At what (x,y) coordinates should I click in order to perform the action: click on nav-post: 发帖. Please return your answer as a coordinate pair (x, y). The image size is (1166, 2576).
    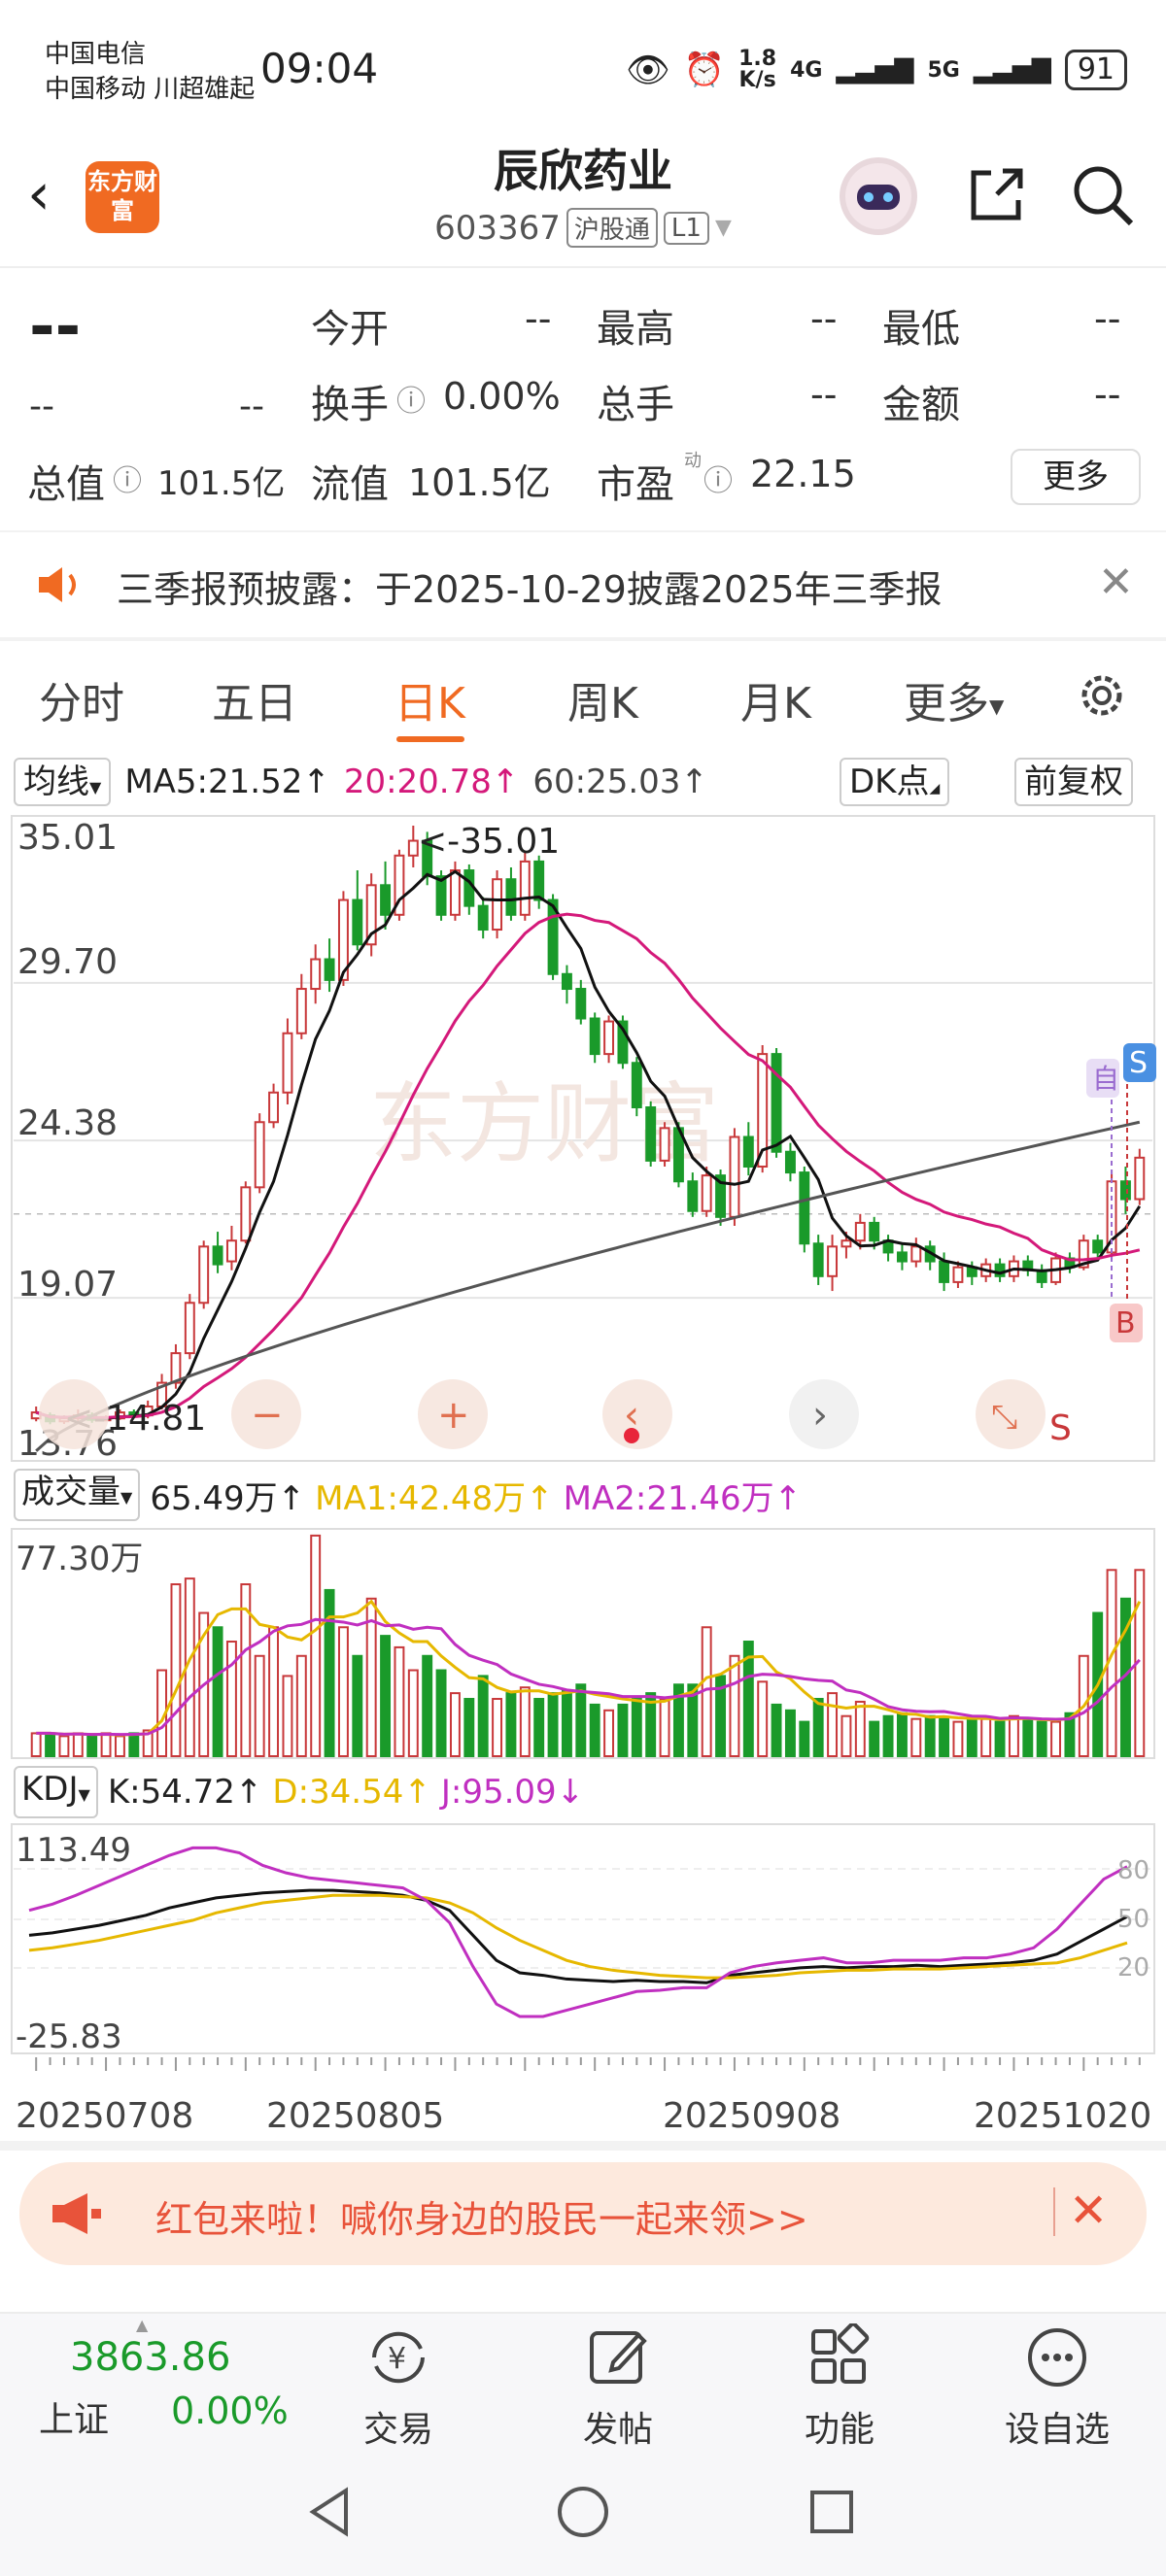
    Looking at the image, I should click on (618, 2387).